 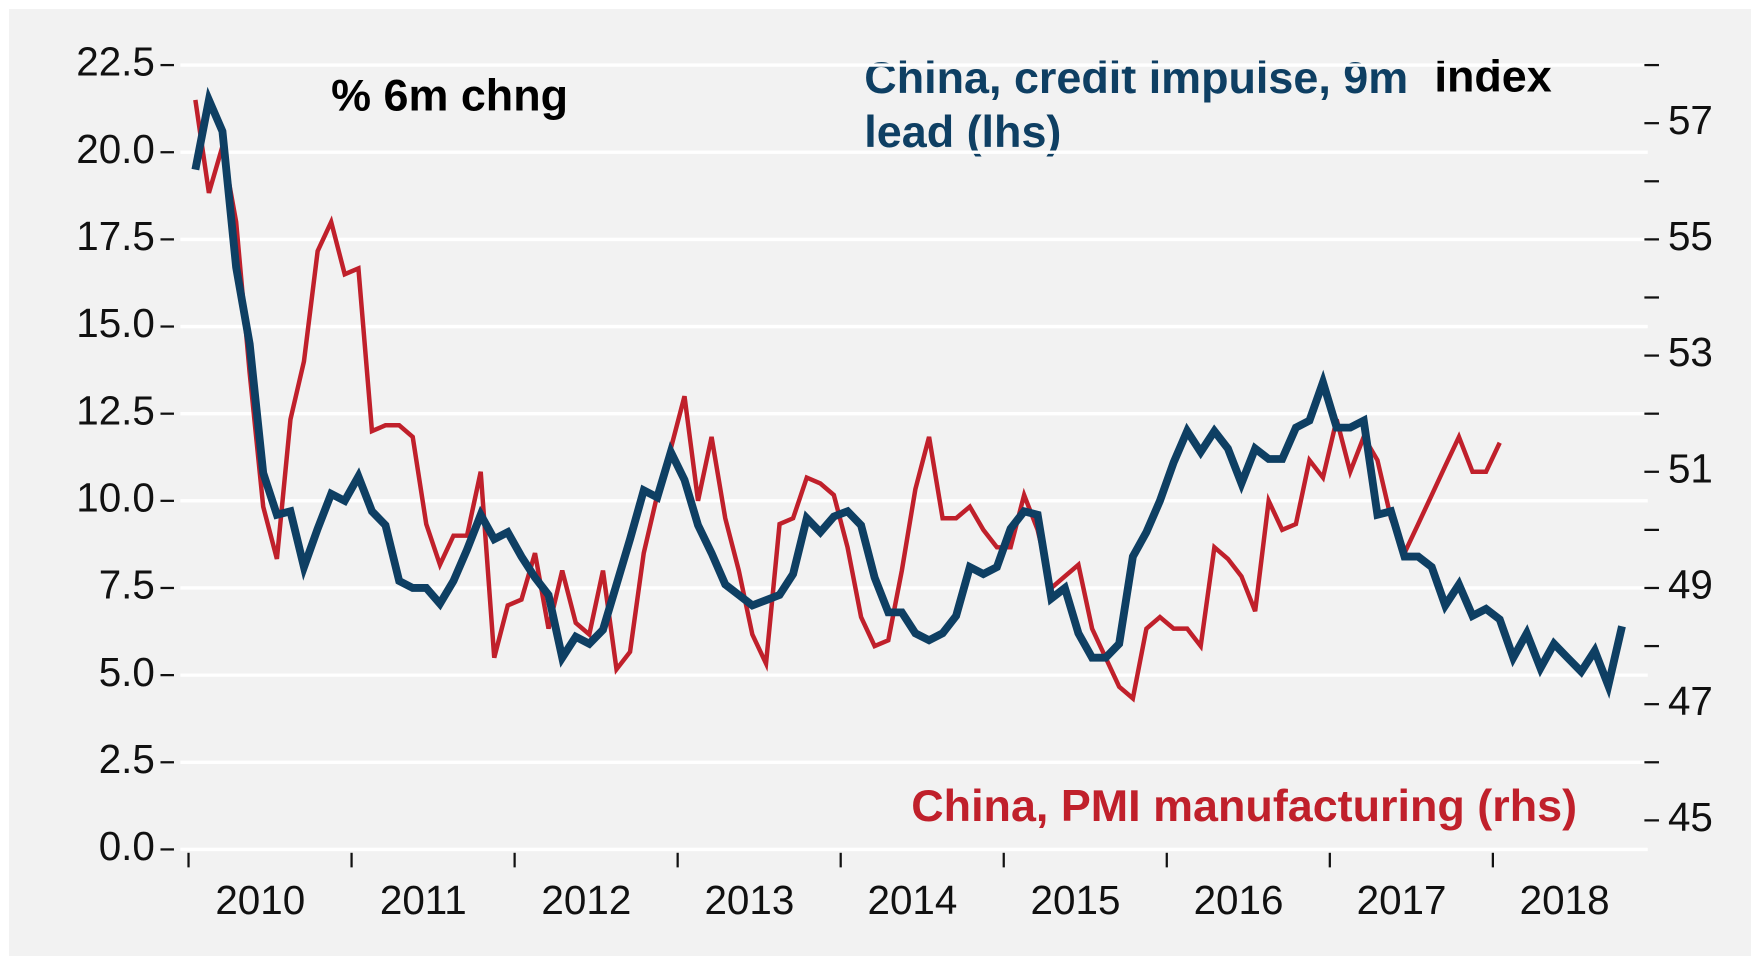 I want to click on left-axis-unit: % 6m chng, so click(x=449, y=95).